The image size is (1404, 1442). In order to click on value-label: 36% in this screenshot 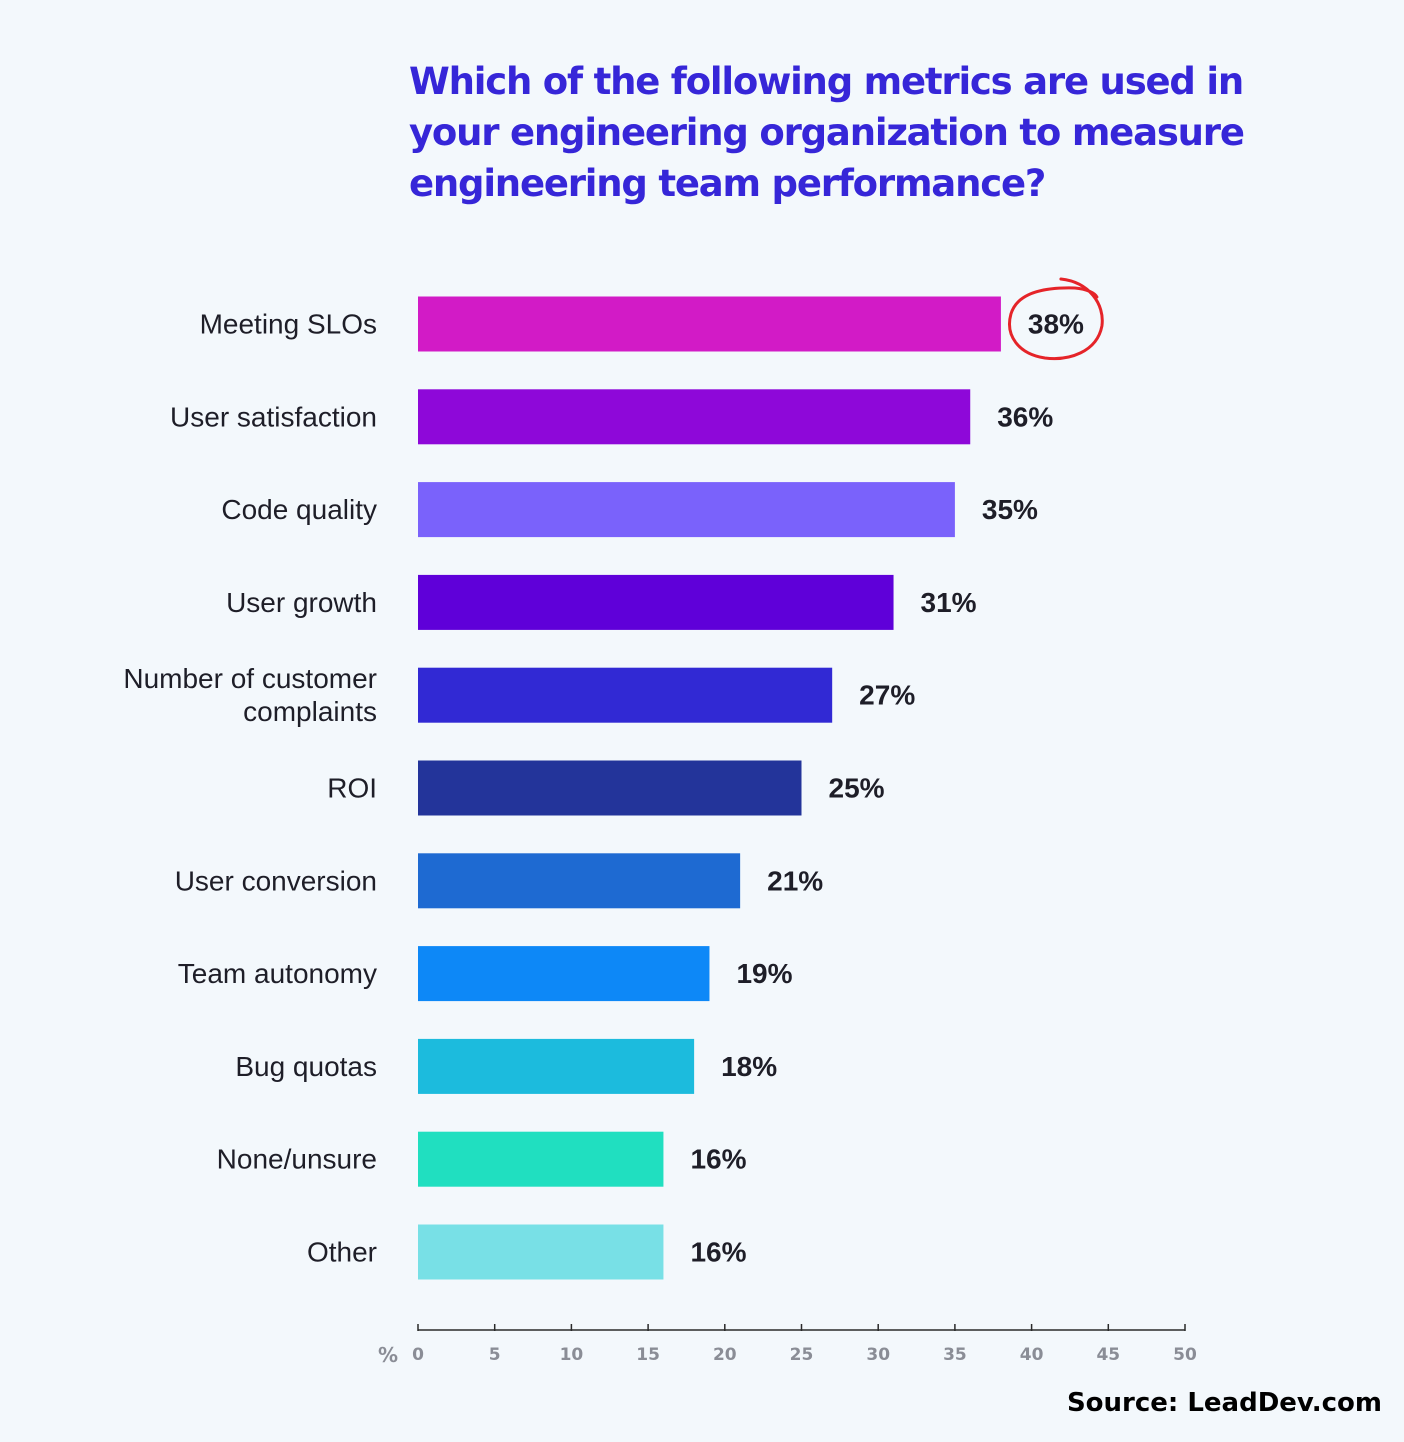, I will do `click(1025, 416)`.